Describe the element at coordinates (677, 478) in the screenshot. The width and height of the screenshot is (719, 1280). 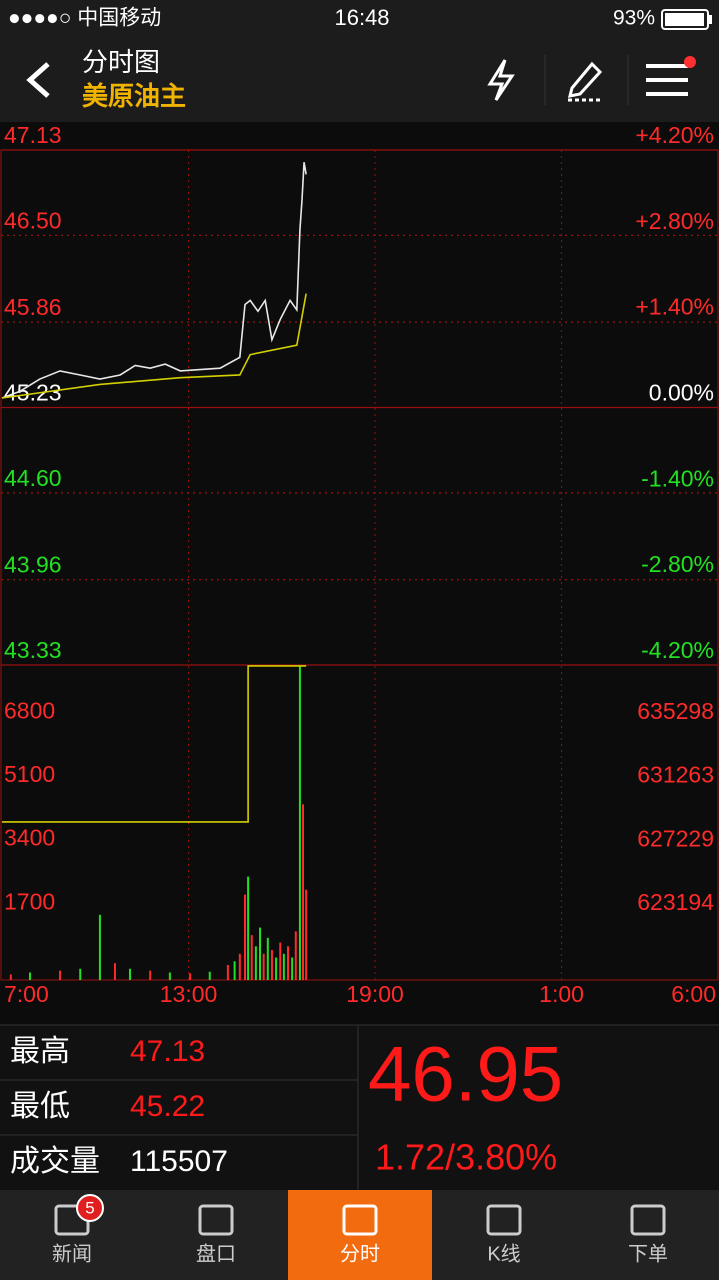
I see `y2-tick-label: -1.40%` at that location.